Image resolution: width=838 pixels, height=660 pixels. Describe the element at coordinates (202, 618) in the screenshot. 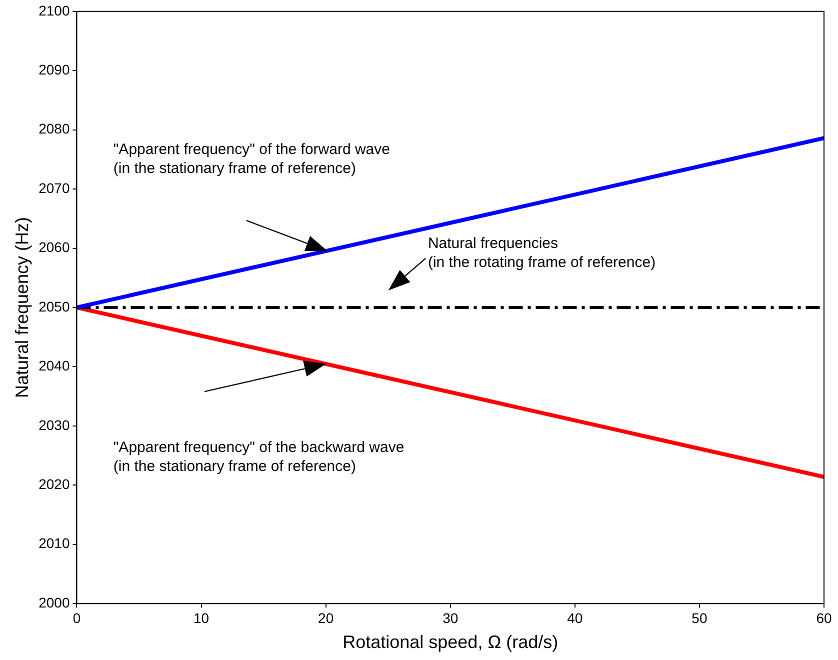

I see `x-tick-label: 10` at that location.